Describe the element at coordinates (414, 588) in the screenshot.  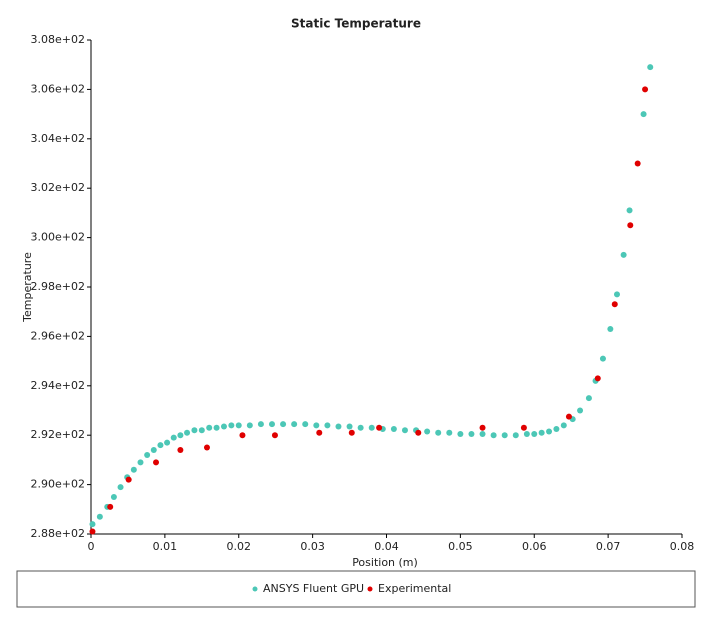
I see `legend-label: Experimental` at that location.